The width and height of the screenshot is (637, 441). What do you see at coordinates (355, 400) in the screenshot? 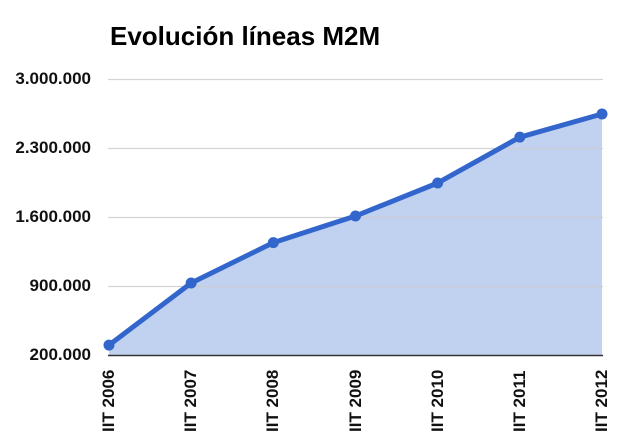
I see `x-tick-label: IIT 2009` at bounding box center [355, 400].